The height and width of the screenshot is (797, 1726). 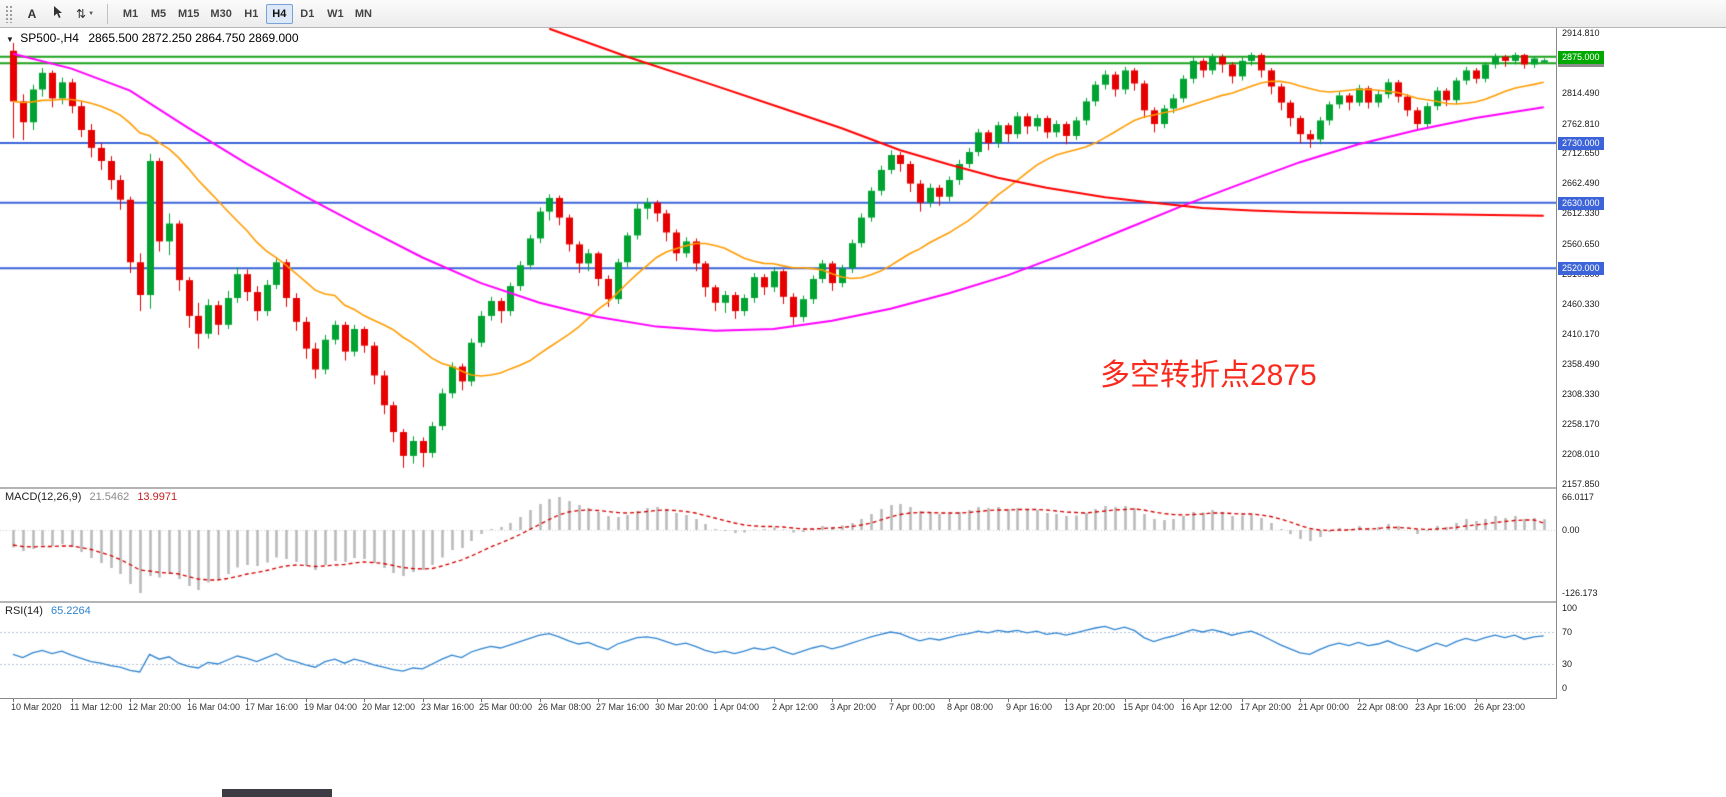 I want to click on rsi-value: 65.2264, so click(x=70, y=611).